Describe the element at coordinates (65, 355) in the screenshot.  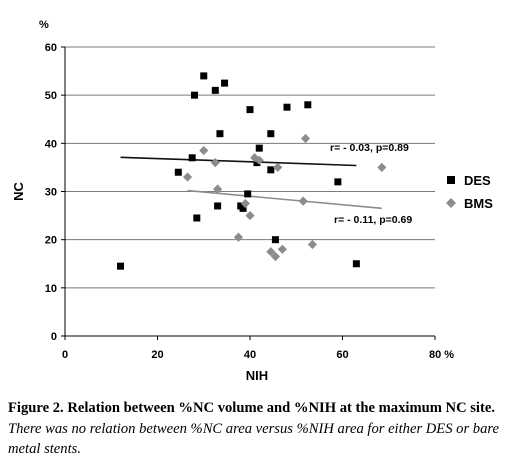
I see `x-tick-label: 0` at that location.